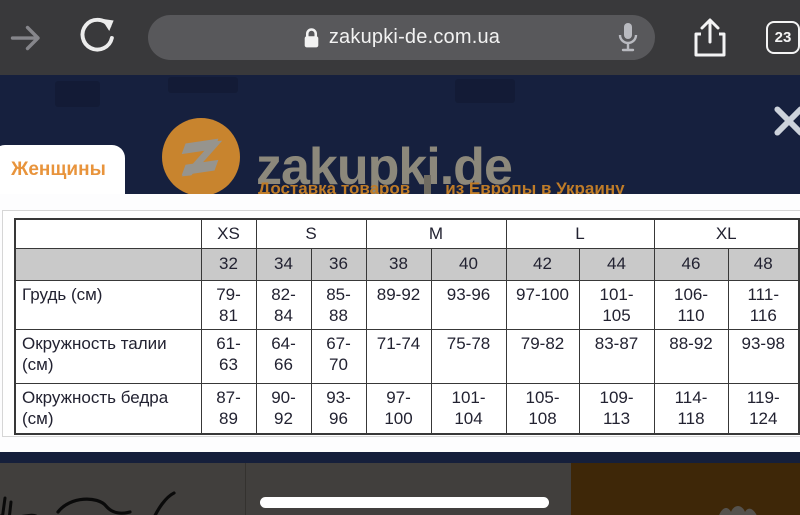 The height and width of the screenshot is (515, 800). Describe the element at coordinates (228, 264) in the screenshot. I see `numeric-size-header: 32` at that location.